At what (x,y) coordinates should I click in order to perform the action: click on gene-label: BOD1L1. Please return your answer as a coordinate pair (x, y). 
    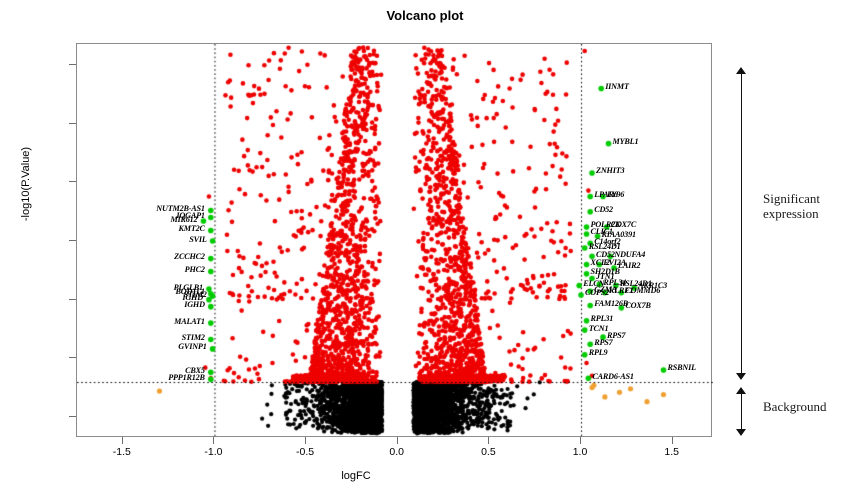
    Looking at the image, I should click on (190, 292).